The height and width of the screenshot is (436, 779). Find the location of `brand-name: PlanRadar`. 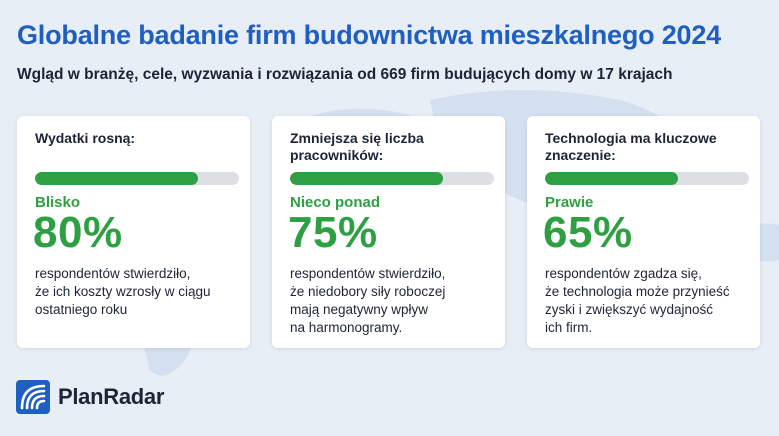

brand-name: PlanRadar is located at coordinates (111, 396).